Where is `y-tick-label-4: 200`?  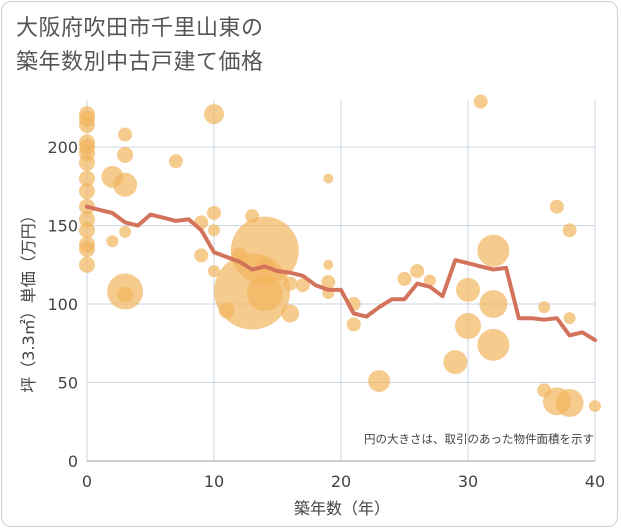 y-tick-label-4: 200 is located at coordinates (62, 147).